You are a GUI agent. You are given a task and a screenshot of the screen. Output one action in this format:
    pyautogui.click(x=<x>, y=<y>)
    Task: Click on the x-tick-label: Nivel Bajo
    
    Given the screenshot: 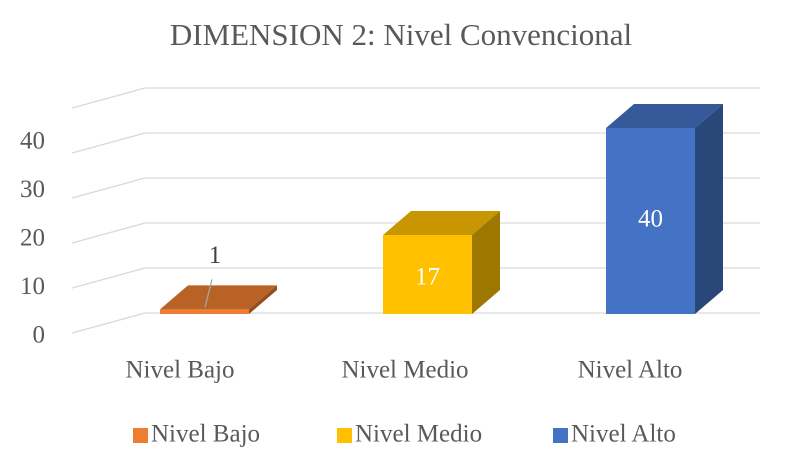 What is the action you would take?
    pyautogui.click(x=179, y=370)
    